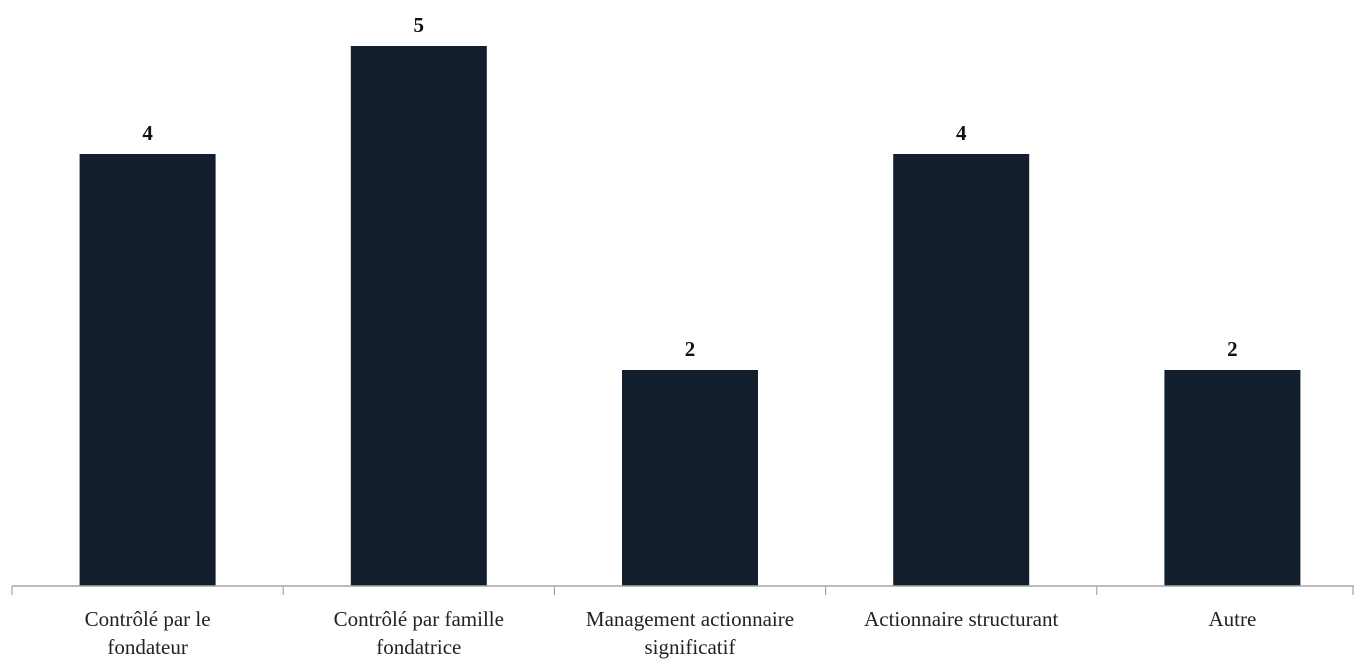  What do you see at coordinates (961, 619) in the screenshot?
I see `category-label-4: Actionnaire structurant` at bounding box center [961, 619].